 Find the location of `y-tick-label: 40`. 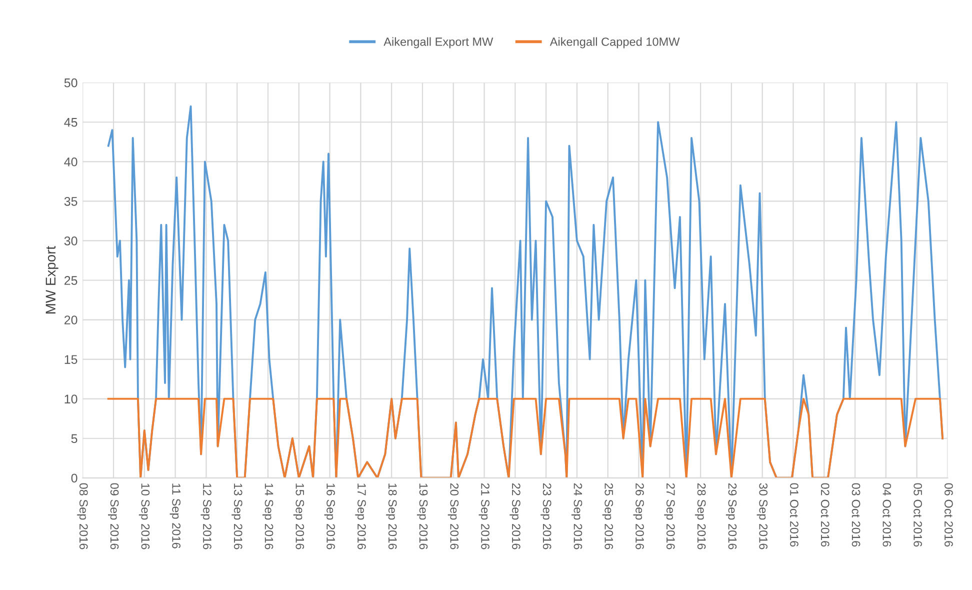

y-tick-label: 40 is located at coordinates (71, 161).